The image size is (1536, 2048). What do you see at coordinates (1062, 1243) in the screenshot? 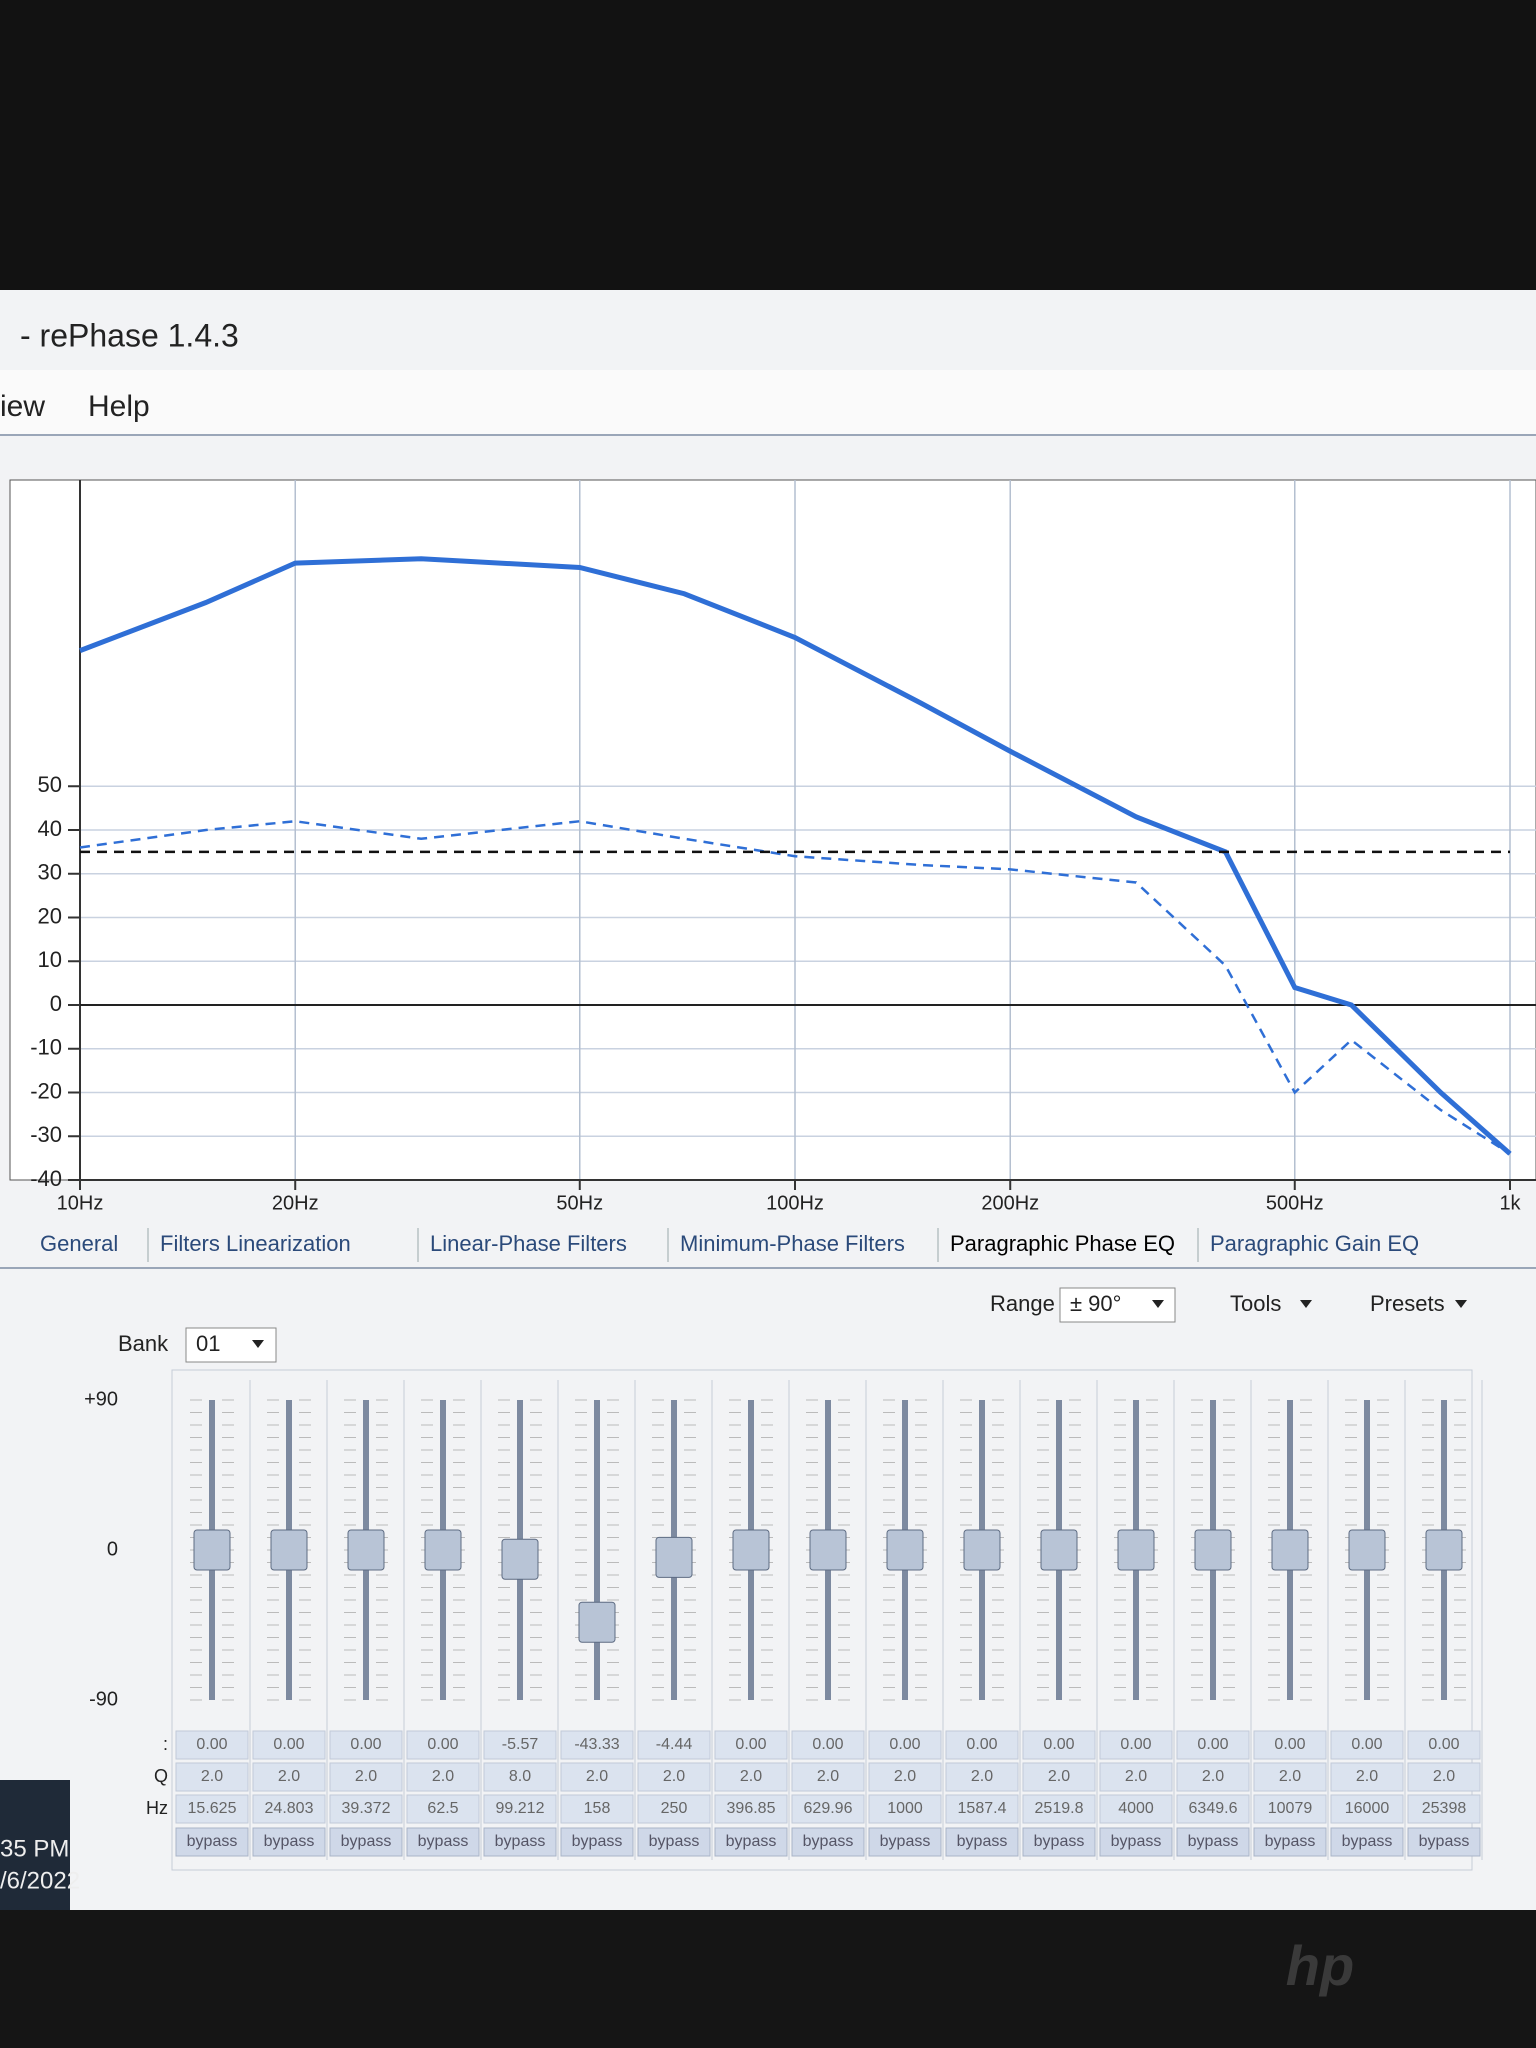
I see `tab: Paragraphic Phase EQ` at bounding box center [1062, 1243].